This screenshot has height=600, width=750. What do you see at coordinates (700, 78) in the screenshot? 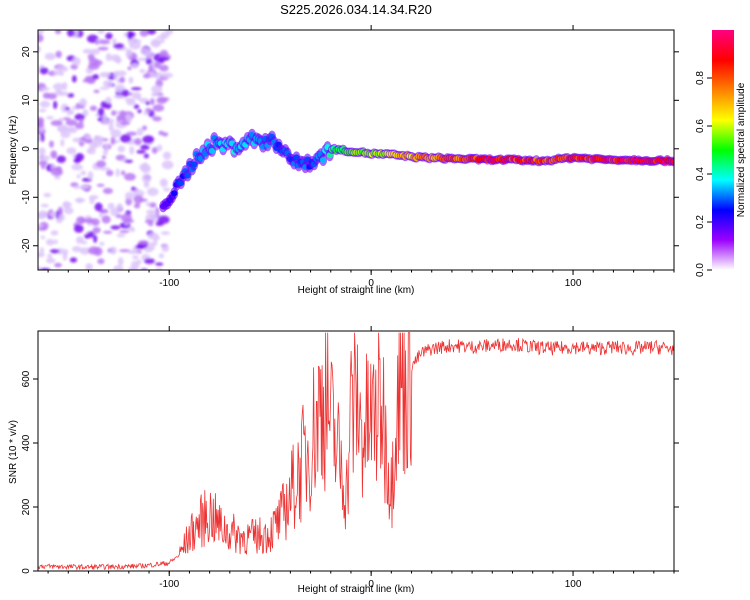
I see `colorbar-tick-label: 0.8` at bounding box center [700, 78].